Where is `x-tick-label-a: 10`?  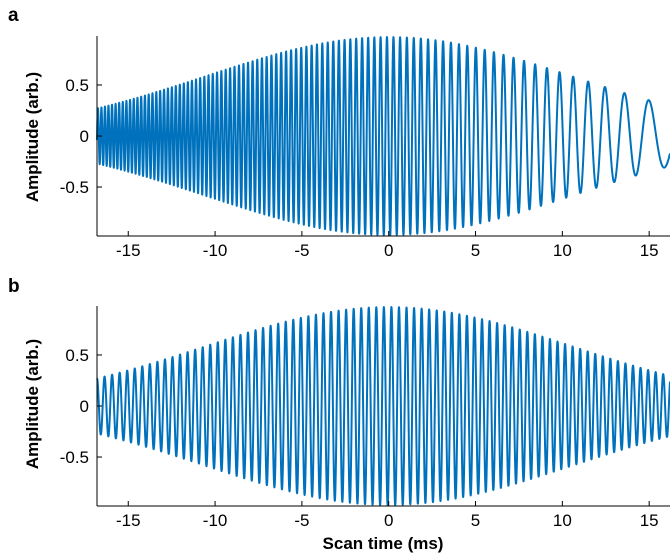 x-tick-label-a: 10 is located at coordinates (562, 250).